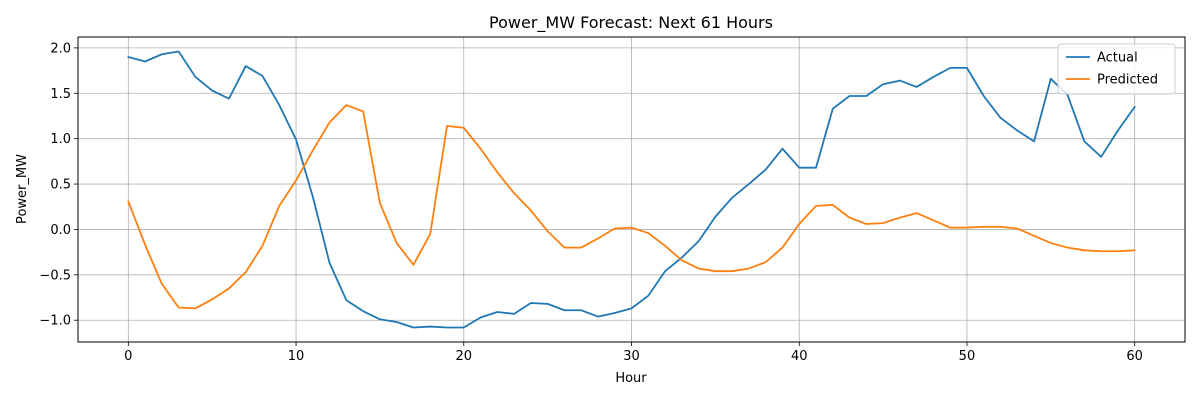 The width and height of the screenshot is (1200, 400). I want to click on y-tick-label: 0.0, so click(60, 230).